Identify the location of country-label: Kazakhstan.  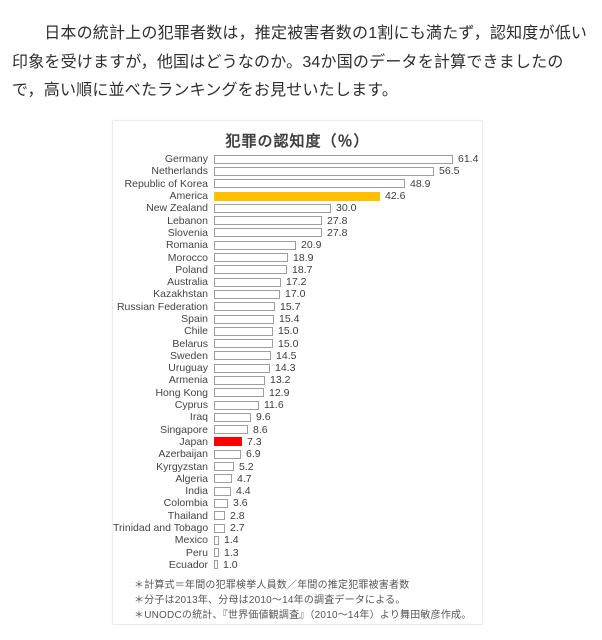
(180, 294).